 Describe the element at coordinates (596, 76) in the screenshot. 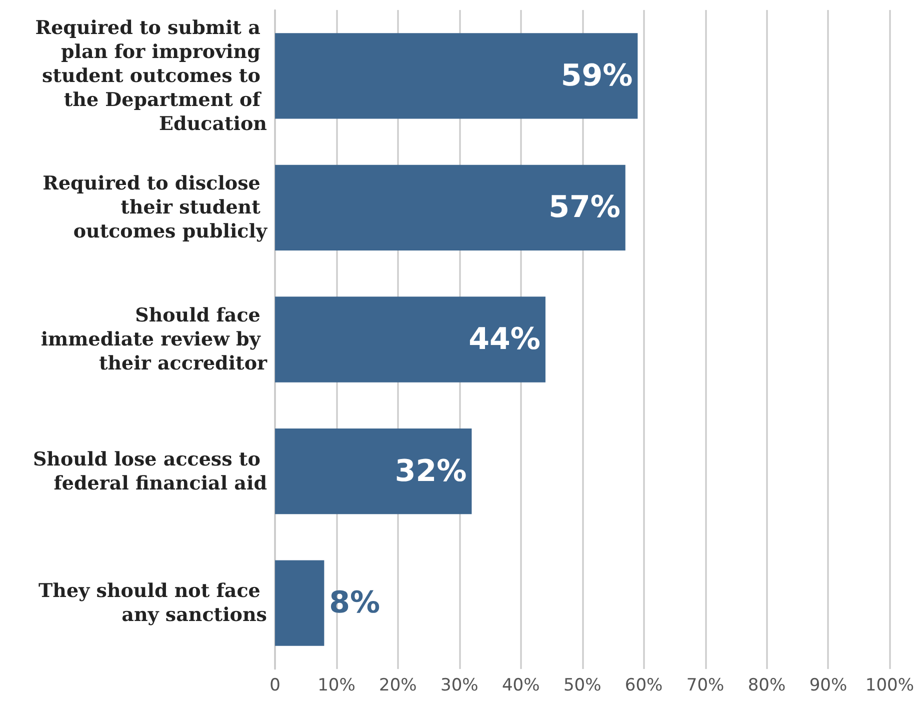

I see `data-label: 59%` at that location.